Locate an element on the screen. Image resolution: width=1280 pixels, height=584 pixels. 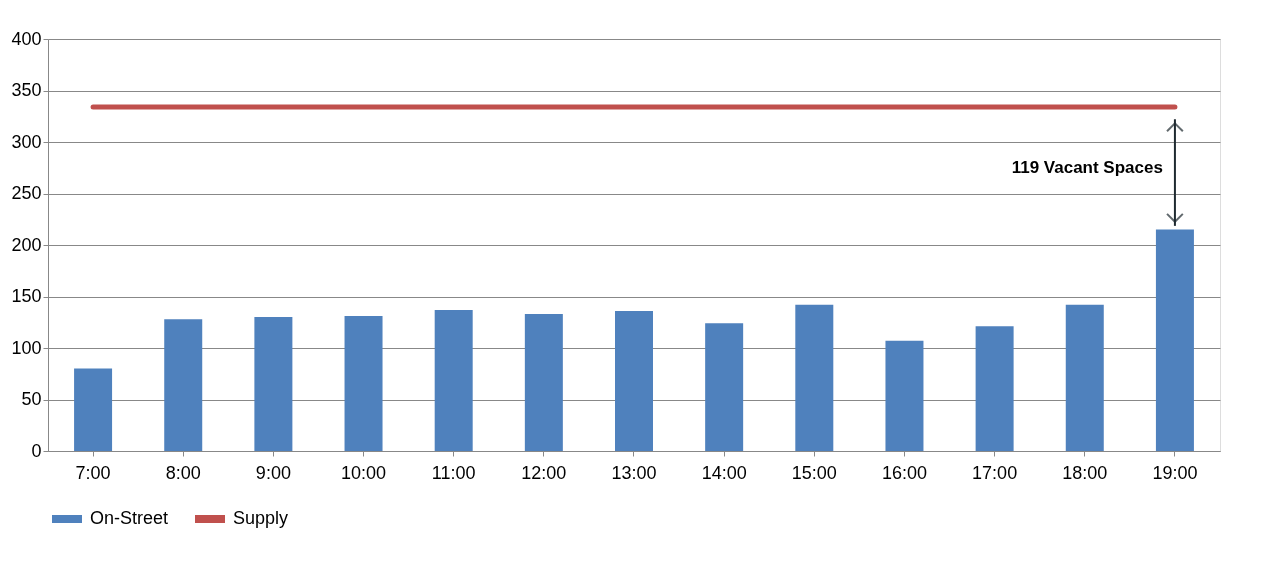
x-tick-label: 7:00 is located at coordinates (93, 472).